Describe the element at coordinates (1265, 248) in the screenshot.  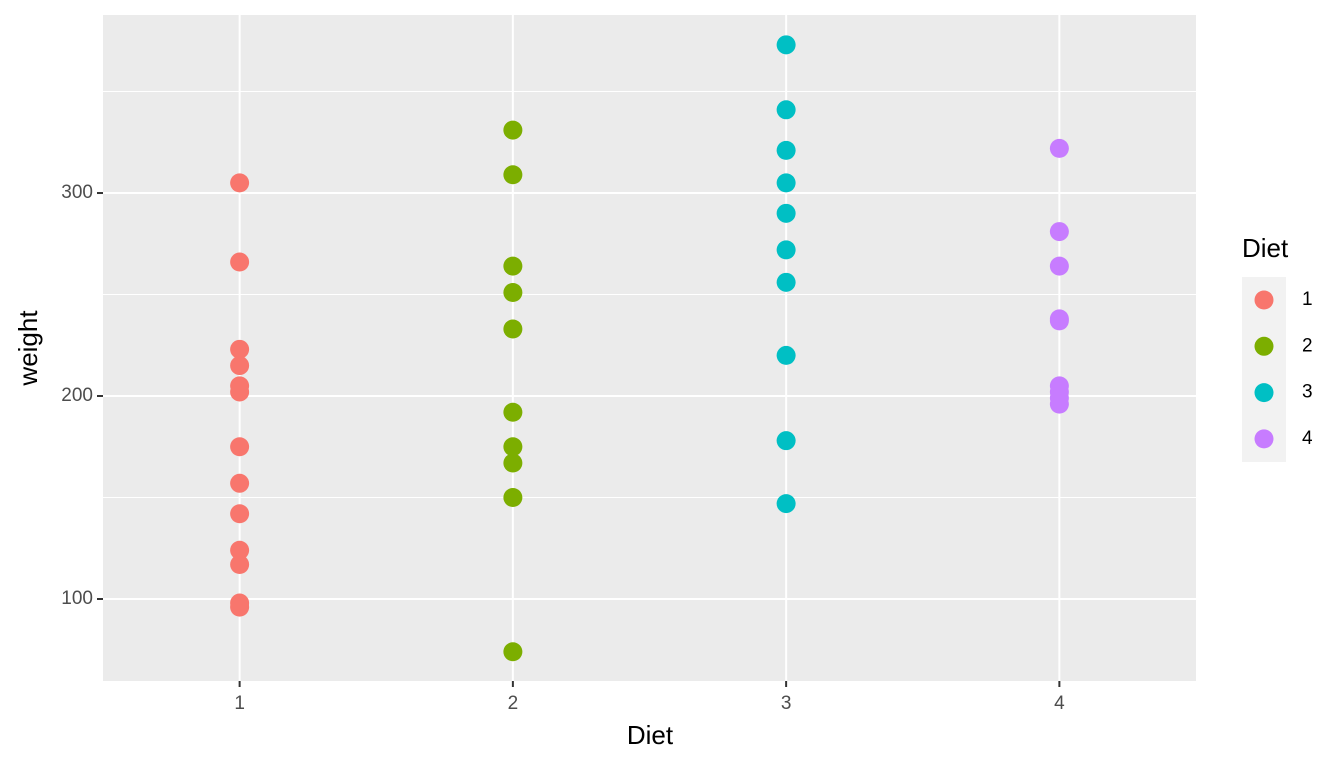
I see `legend-title: Diet` at that location.